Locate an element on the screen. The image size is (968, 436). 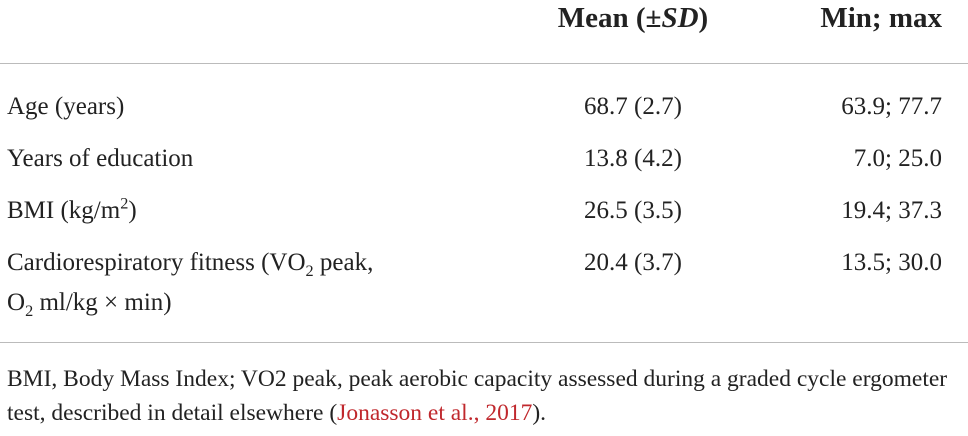
text-part: peak, is located at coordinates (343, 262).